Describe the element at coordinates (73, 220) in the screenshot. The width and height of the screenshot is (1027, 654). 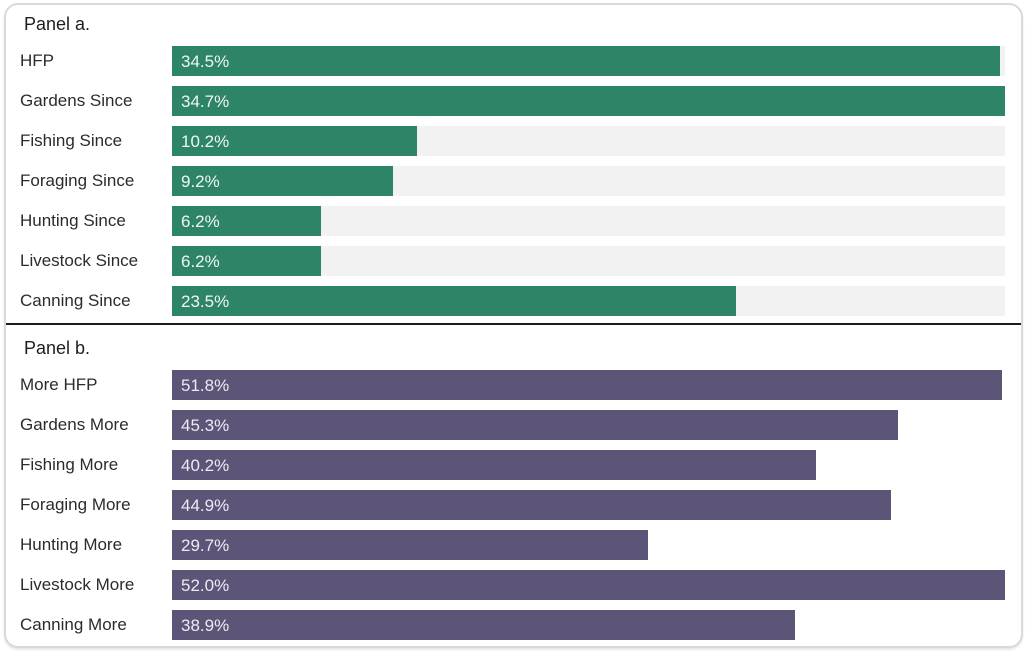
I see `category-label: Hunting Since` at that location.